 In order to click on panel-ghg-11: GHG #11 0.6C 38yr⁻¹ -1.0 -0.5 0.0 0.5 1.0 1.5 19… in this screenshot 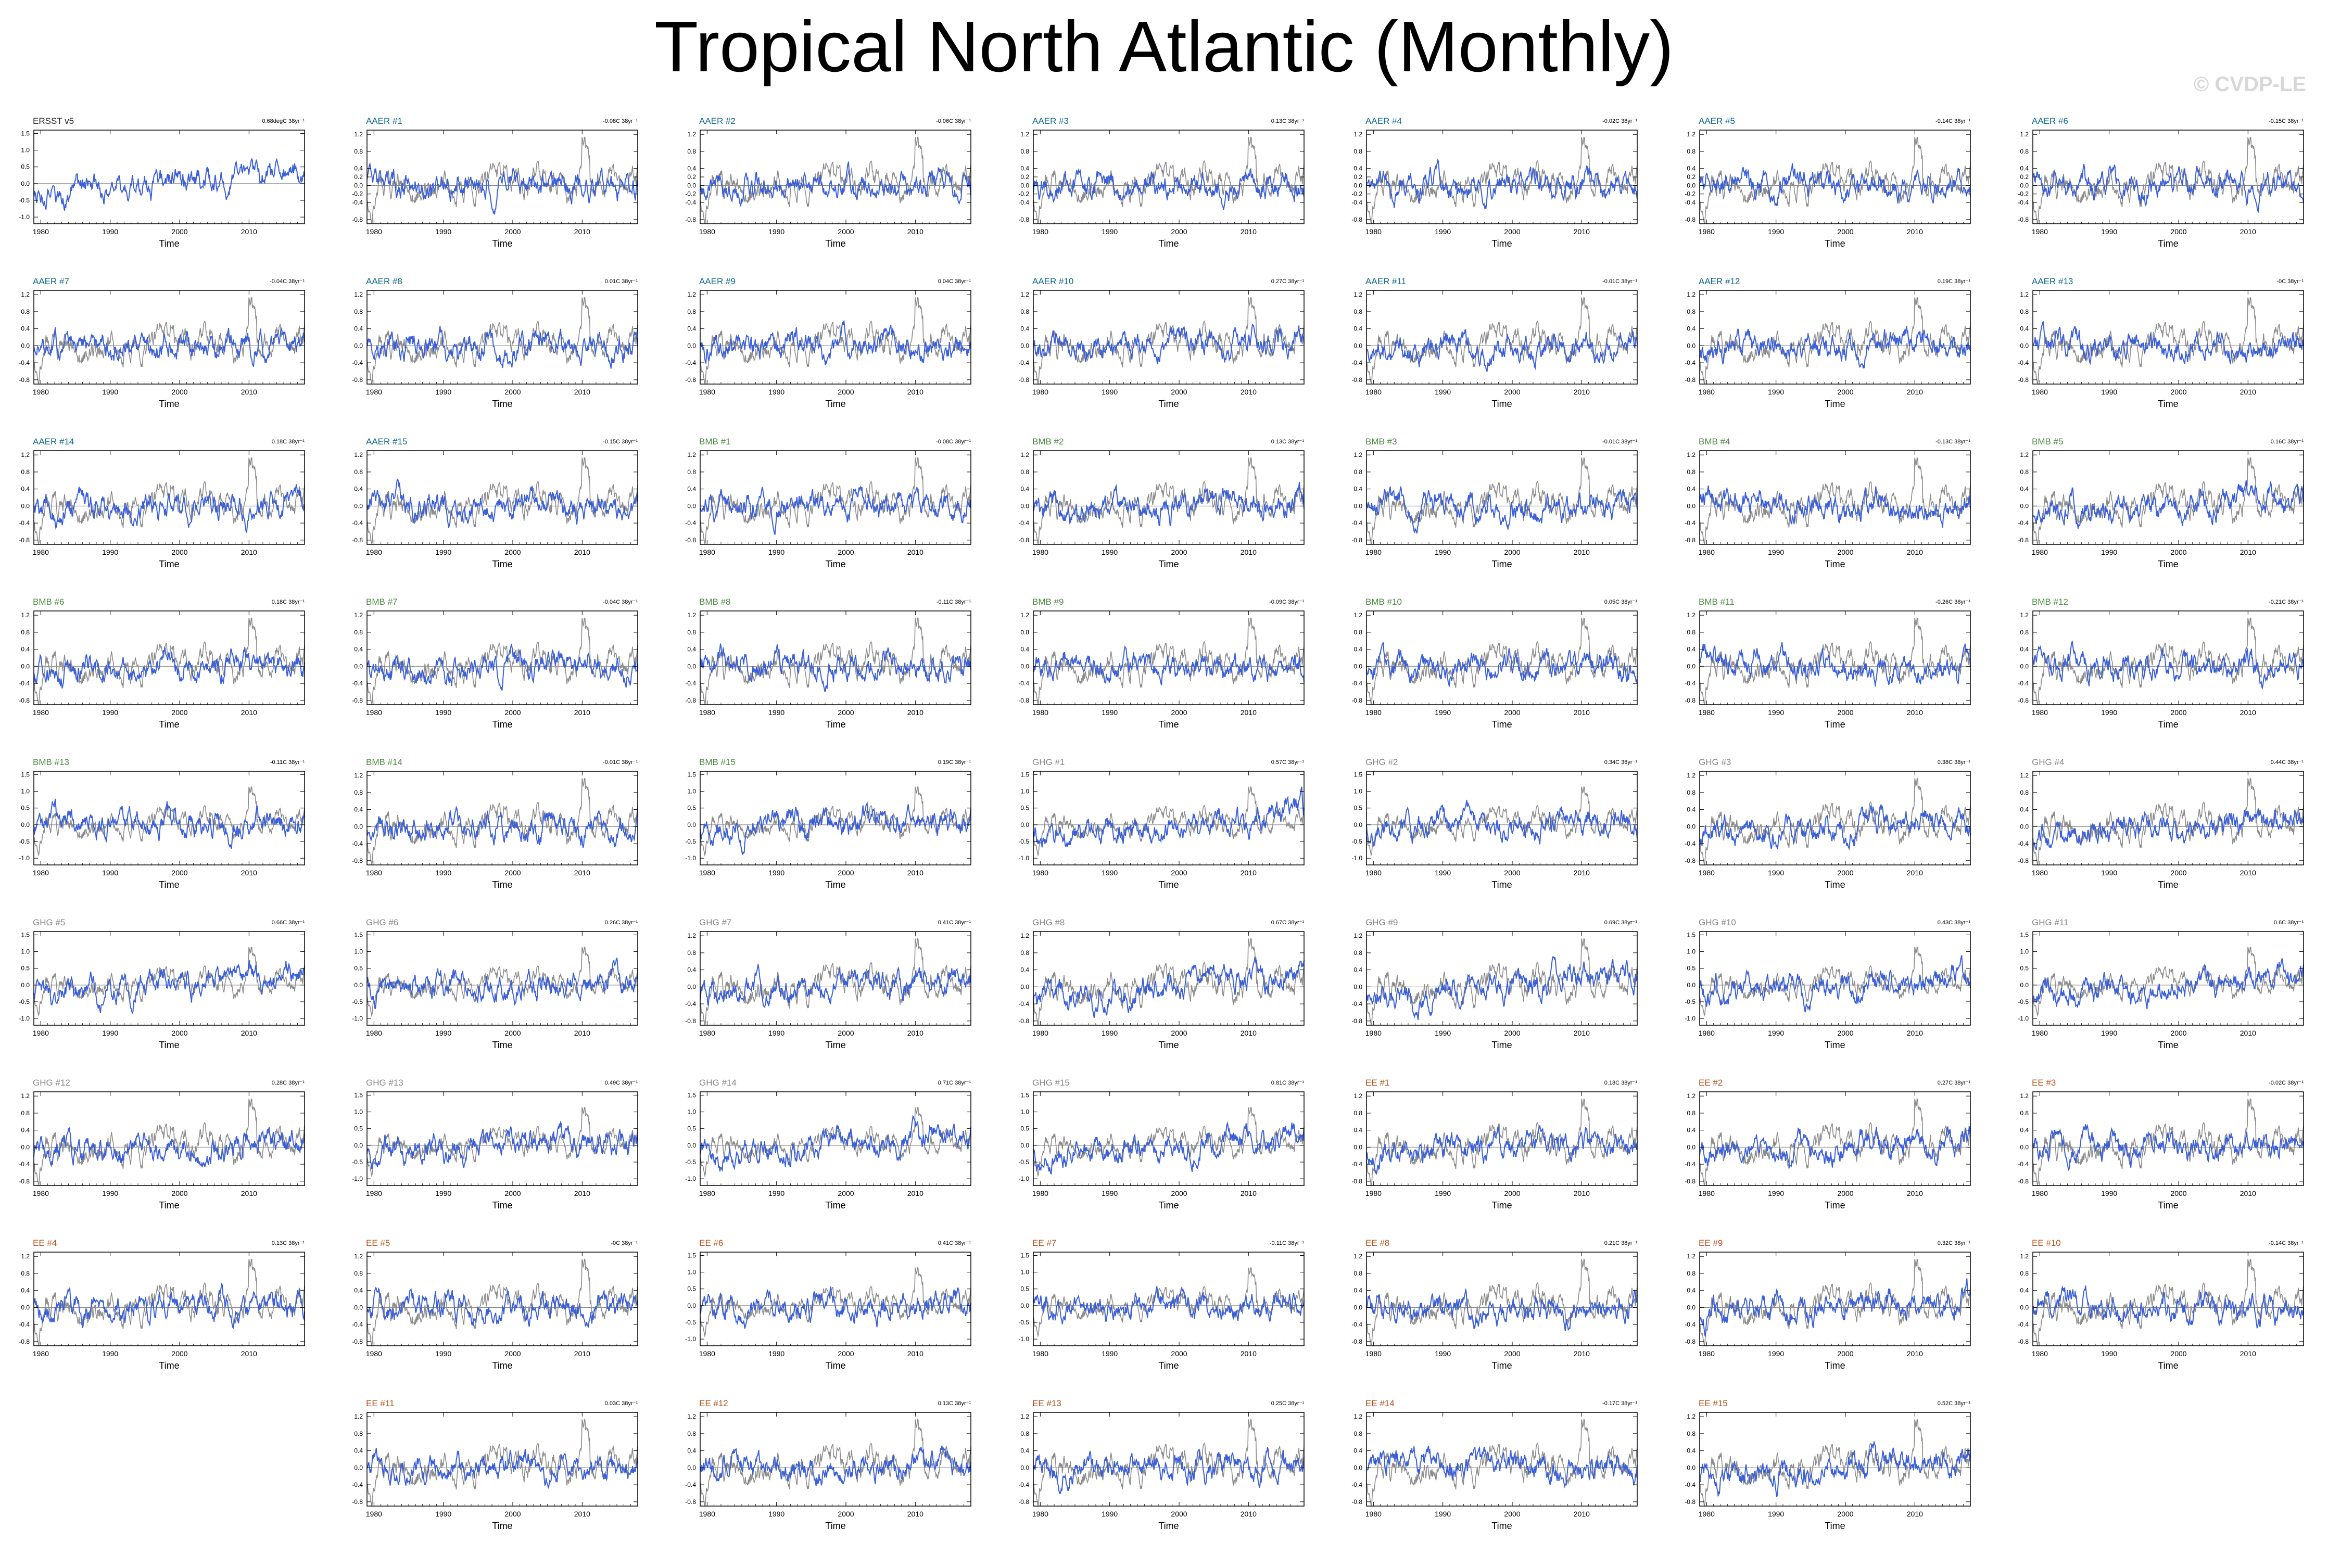, I will do `click(2159, 982)`.